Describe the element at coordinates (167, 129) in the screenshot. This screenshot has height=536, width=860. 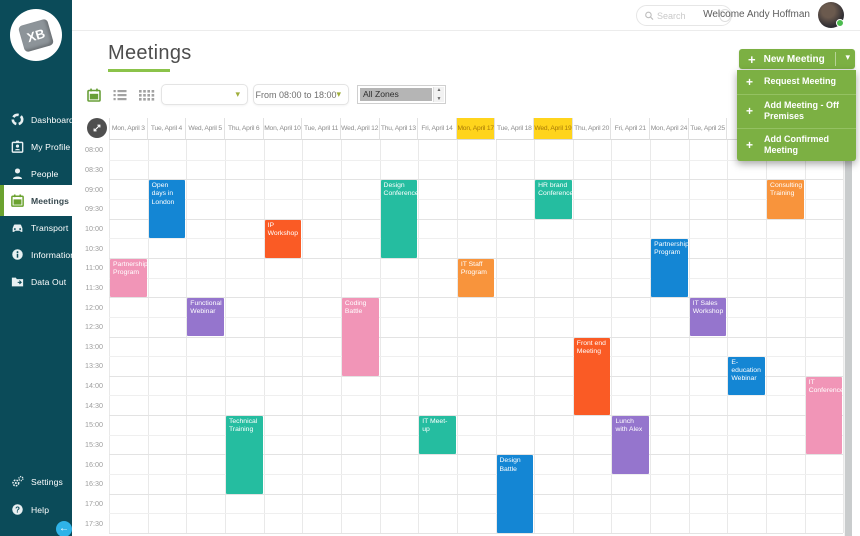
I see `date-header-tue-april-4: Tue, April 4` at that location.